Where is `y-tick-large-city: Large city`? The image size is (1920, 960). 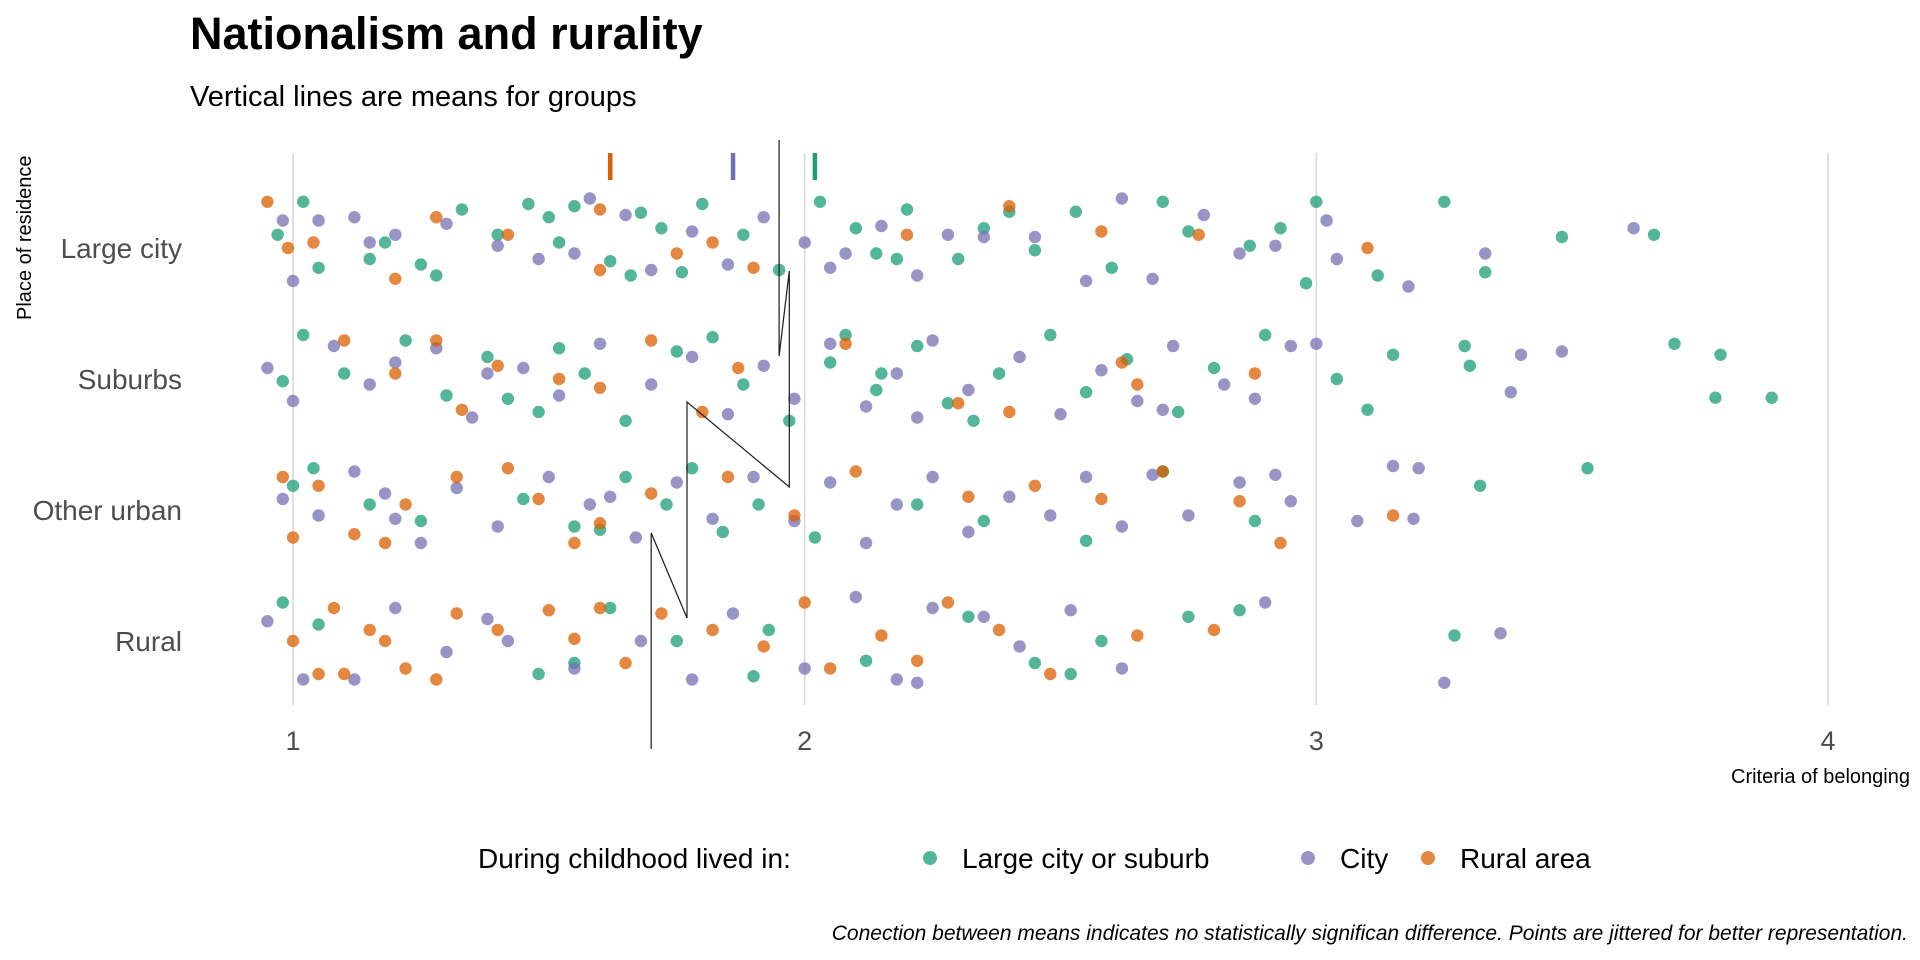 y-tick-large-city: Large city is located at coordinates (121, 248).